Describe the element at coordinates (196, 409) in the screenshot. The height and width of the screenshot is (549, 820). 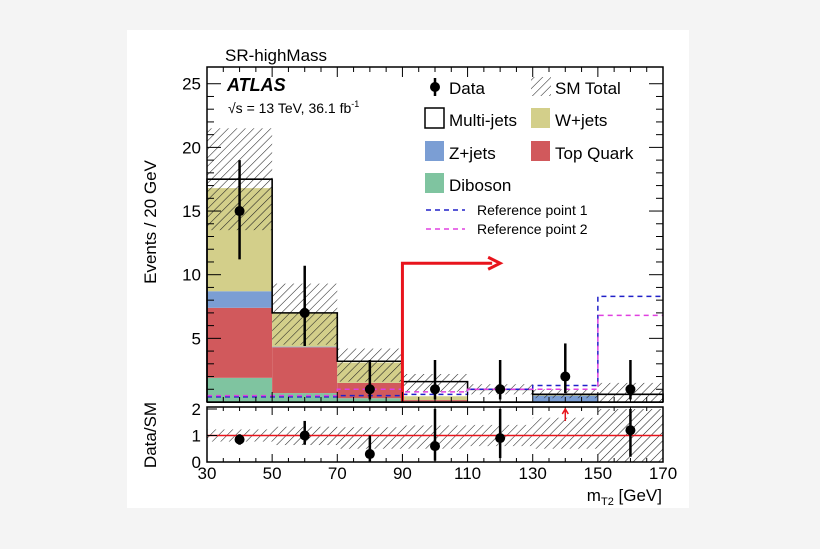
I see `ratio-y-tick-label: 2` at that location.